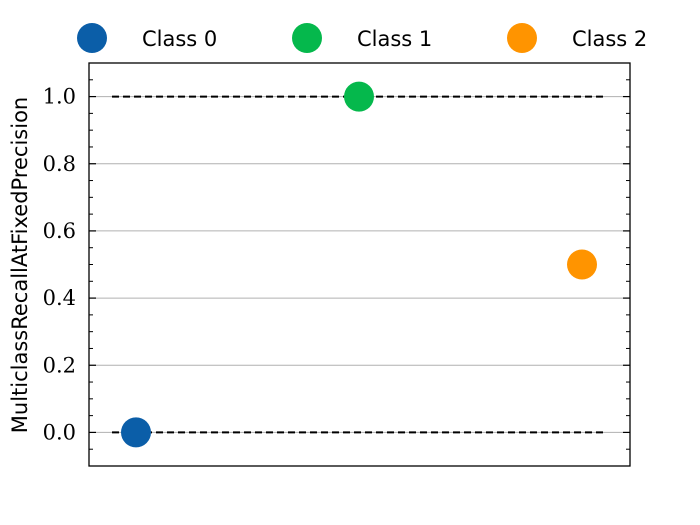 The image size is (700, 525). Describe the element at coordinates (59, 365) in the screenshot. I see `y-tick-label: 0.2` at that location.